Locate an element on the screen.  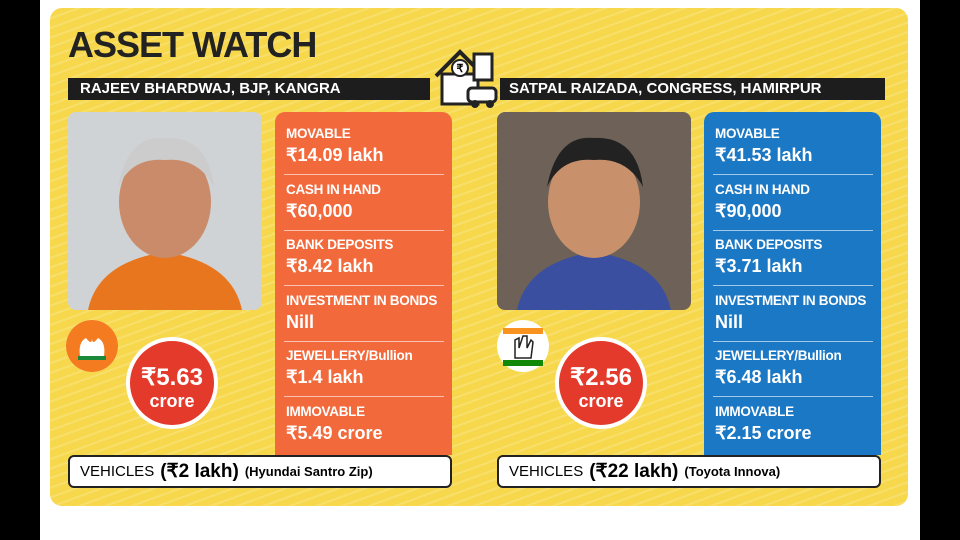
vehicles-model: (Hyundai Santro Zip) is located at coordinates (308, 471).